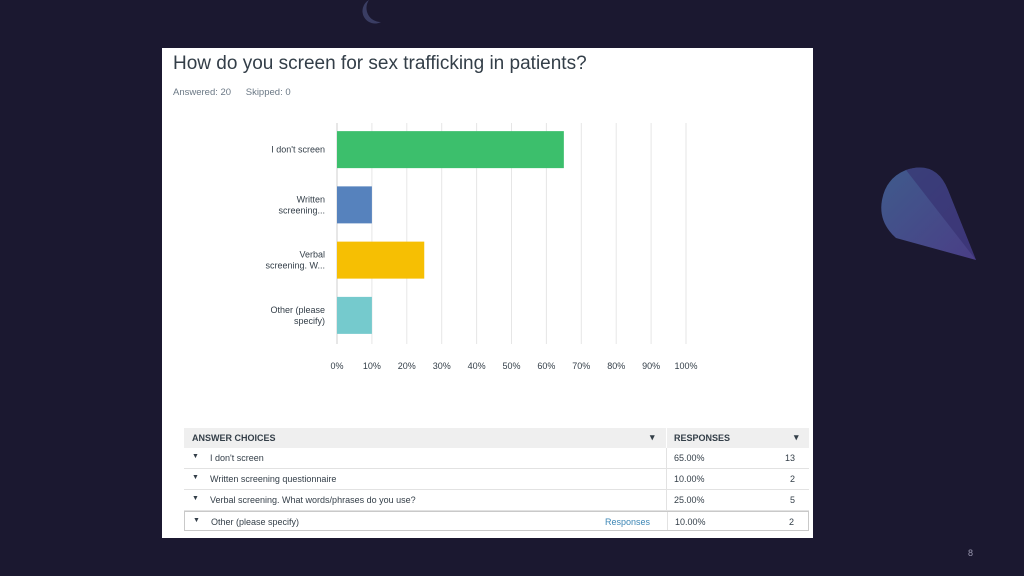 This screenshot has width=1024, height=576. Describe the element at coordinates (928, 213) in the screenshot. I see `cone-decoration` at that location.